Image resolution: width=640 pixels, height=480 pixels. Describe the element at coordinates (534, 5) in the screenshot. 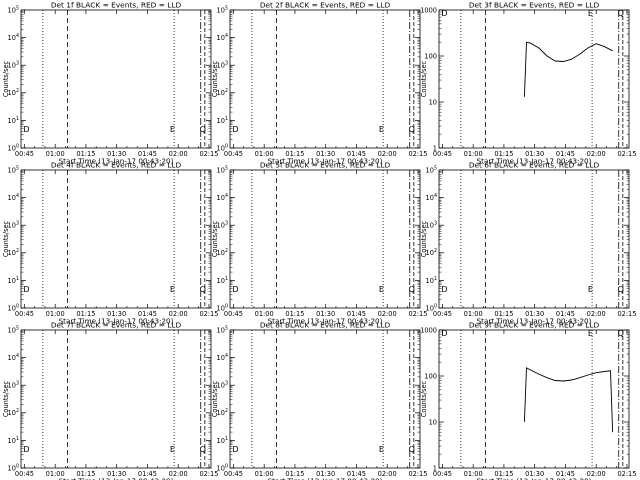

I see `panel-title: Det 3f BLACK = Events, RED = LLD` at that location.